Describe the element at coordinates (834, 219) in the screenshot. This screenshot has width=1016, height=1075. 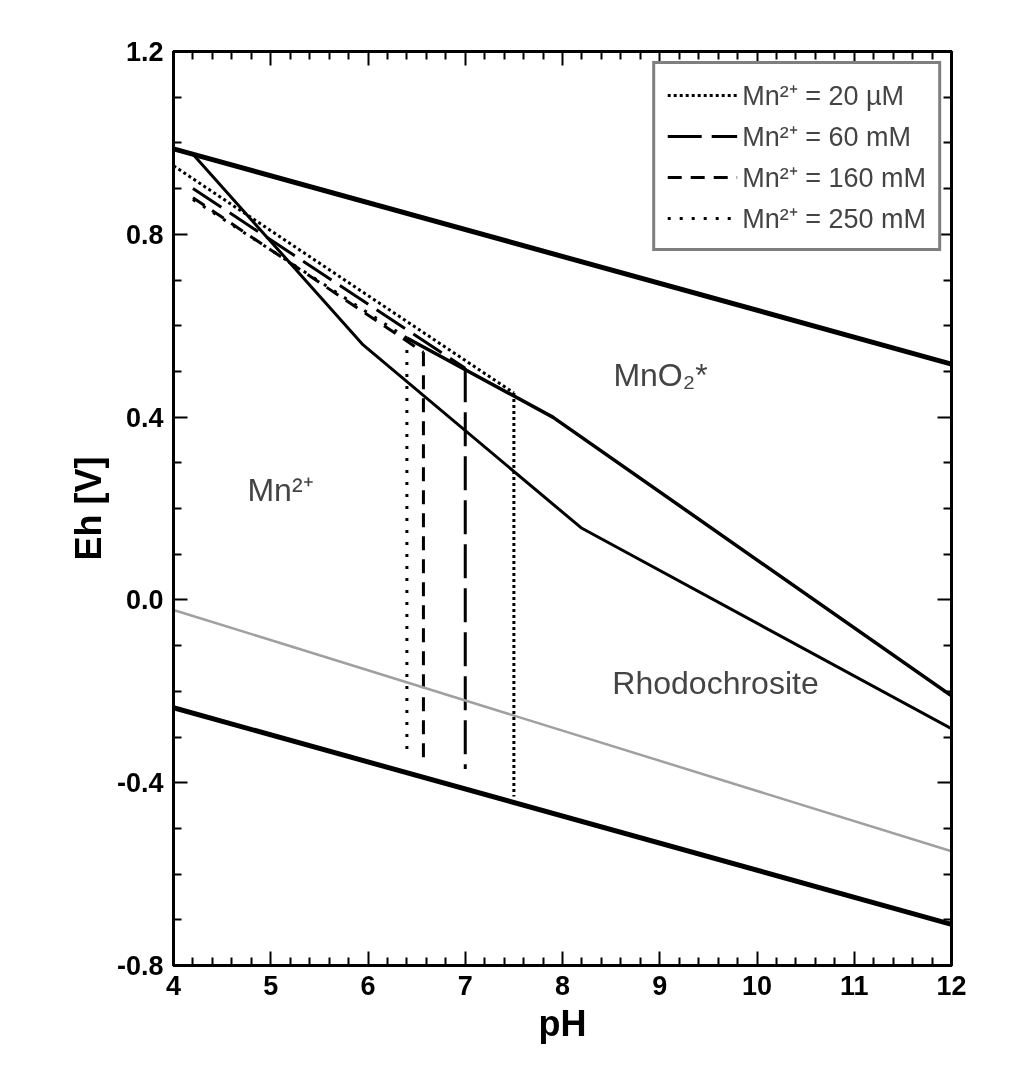
I see `legend-label: Mn²⁺ = 250 mM` at that location.